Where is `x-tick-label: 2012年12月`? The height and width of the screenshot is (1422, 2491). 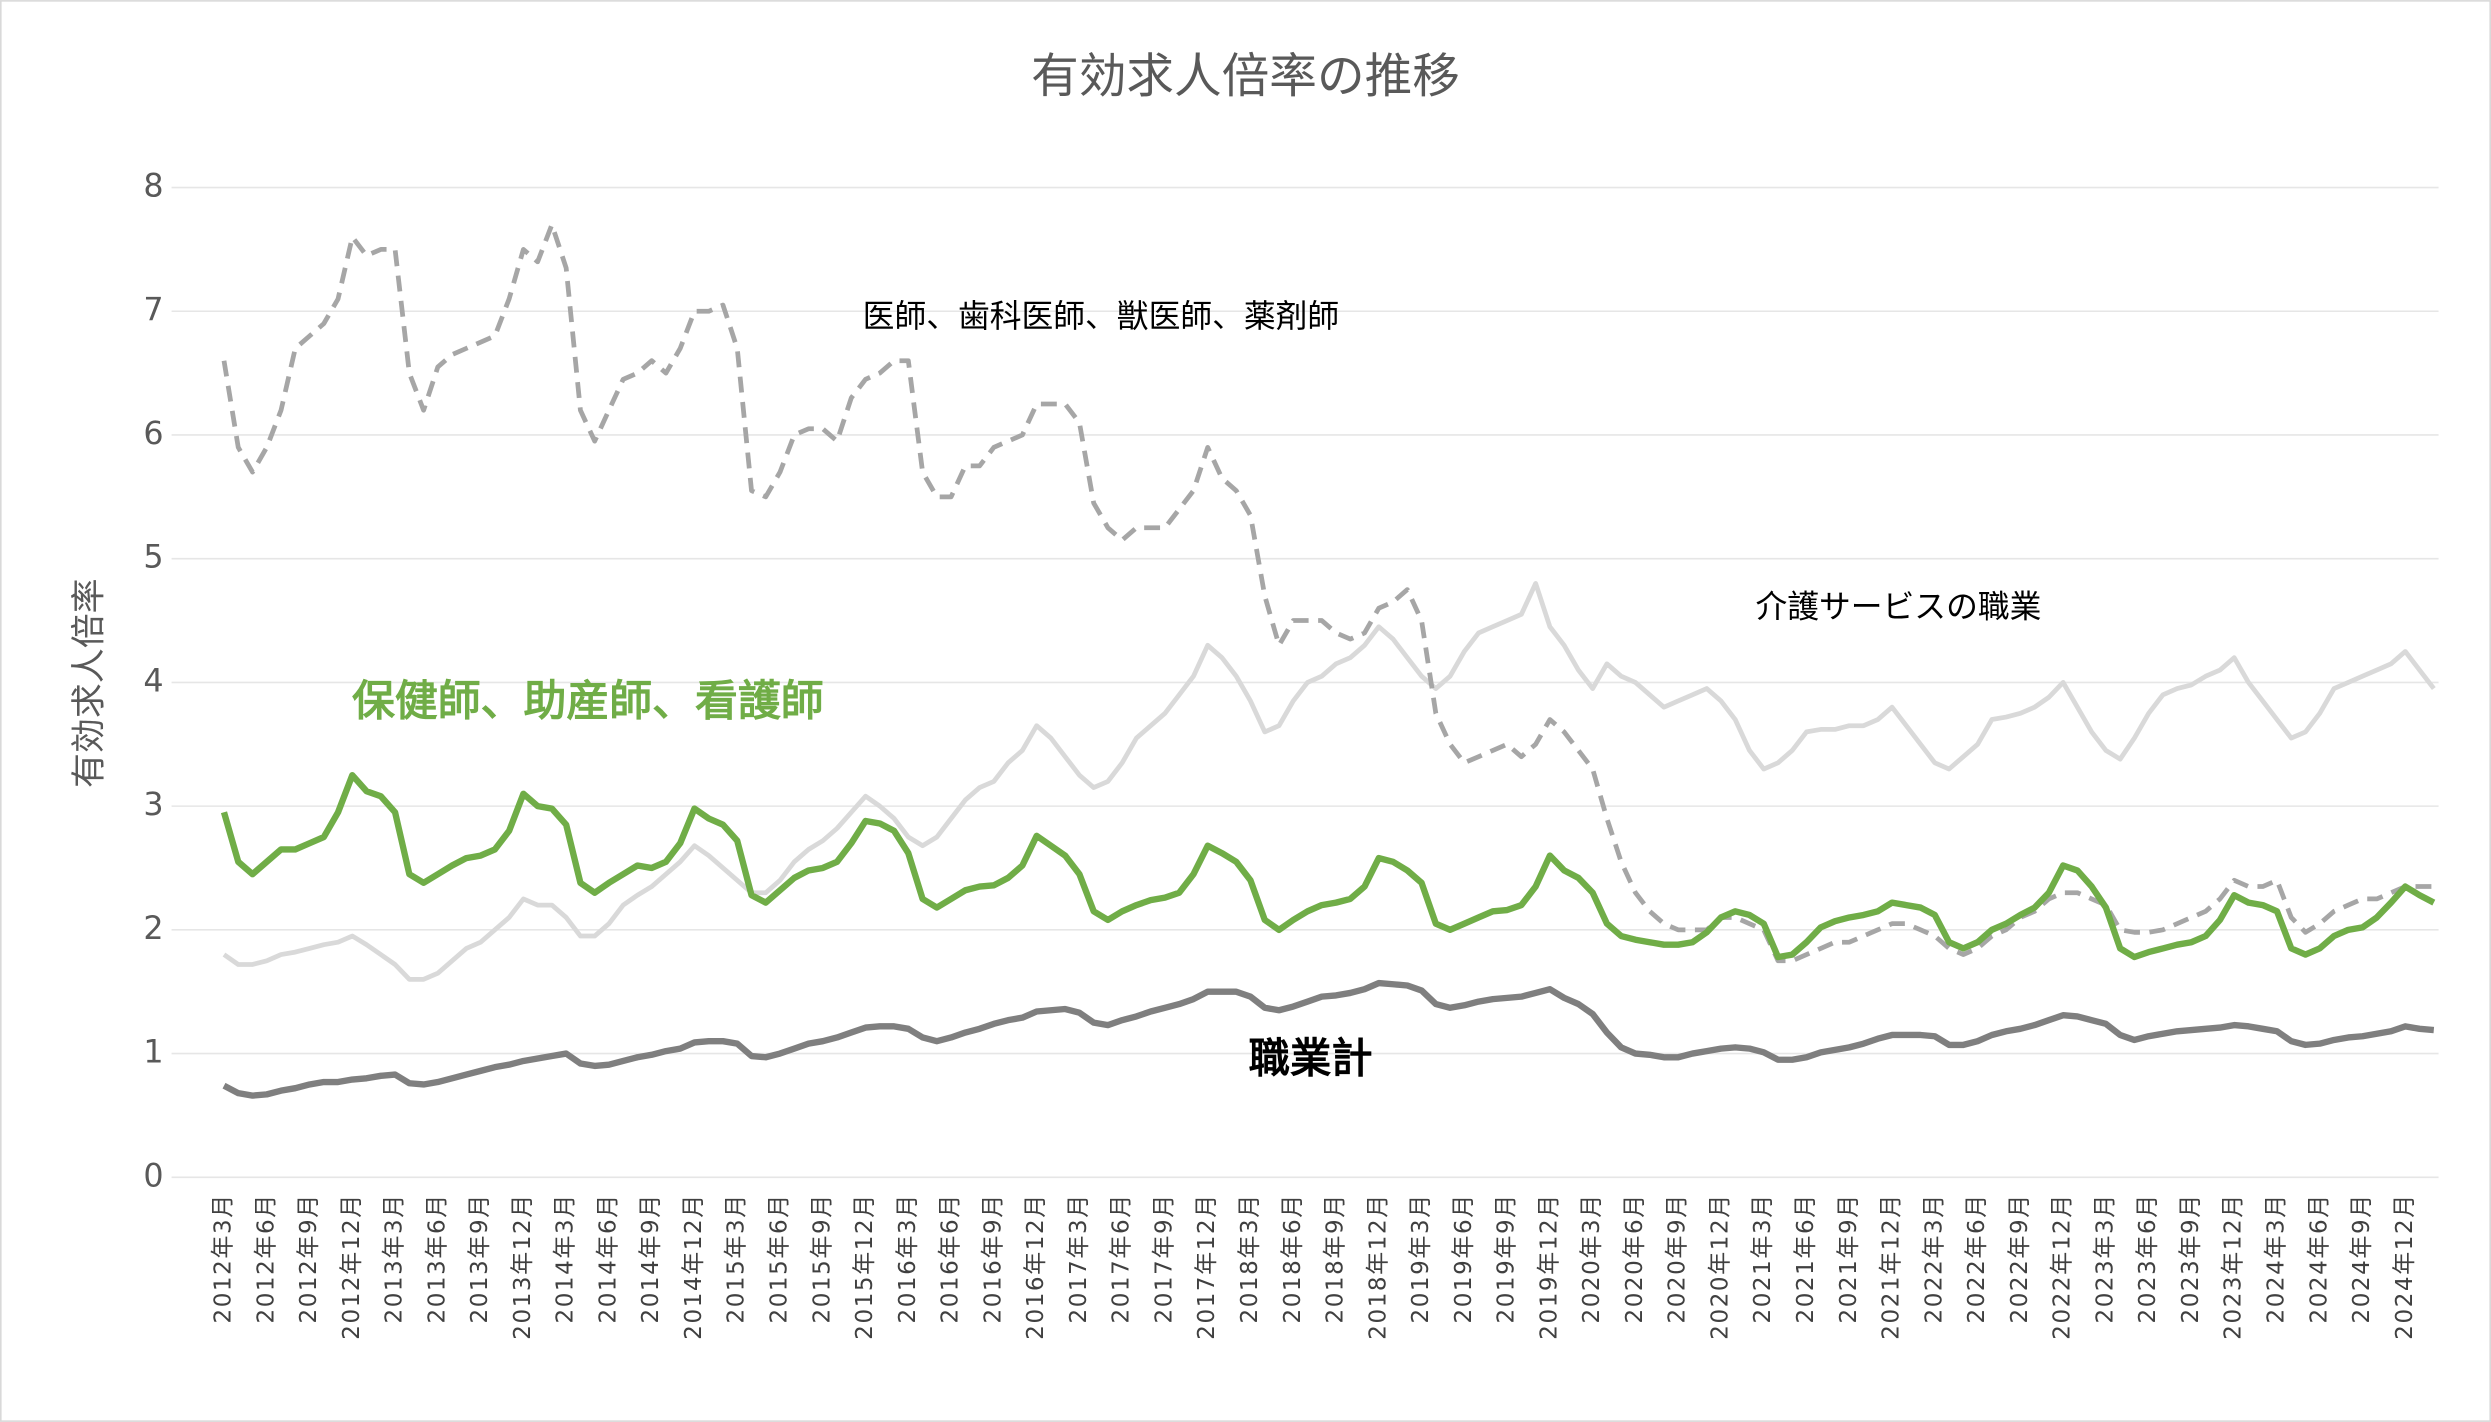 x-tick-label: 2012年12月 is located at coordinates (352, 1266).